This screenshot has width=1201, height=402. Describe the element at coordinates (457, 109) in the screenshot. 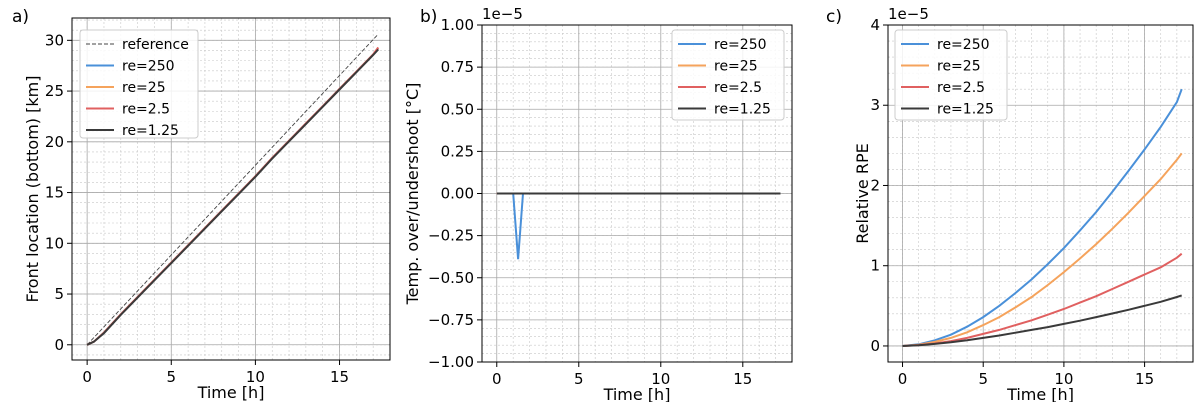

I see `y-tick-label: 0.50` at that location.